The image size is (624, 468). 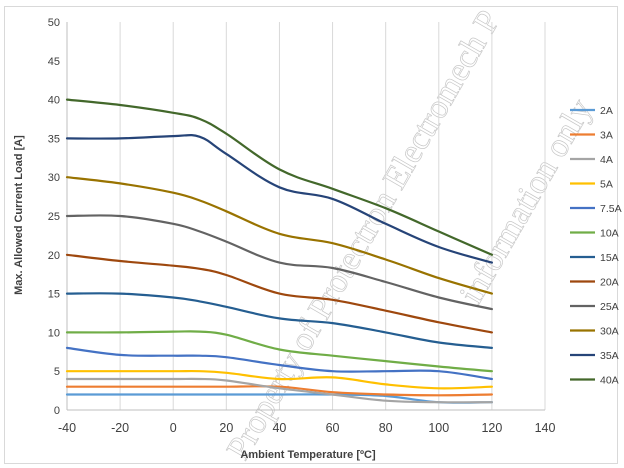 What do you see at coordinates (226, 428) in the screenshot?
I see `x-tick-label: 20` at bounding box center [226, 428].